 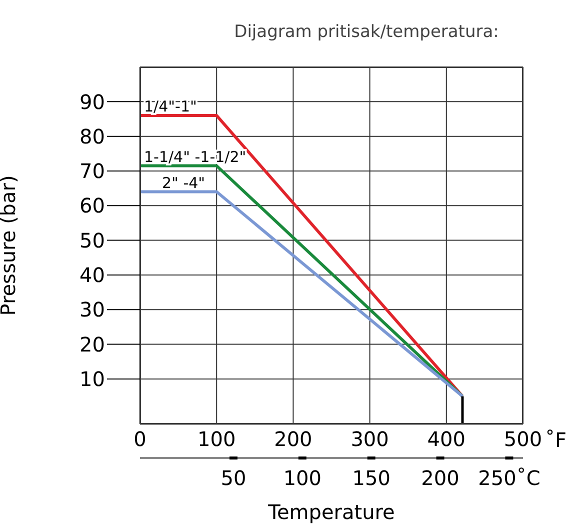 What do you see at coordinates (293, 439) in the screenshot?
I see `x-tick-label: 200` at bounding box center [293, 439].